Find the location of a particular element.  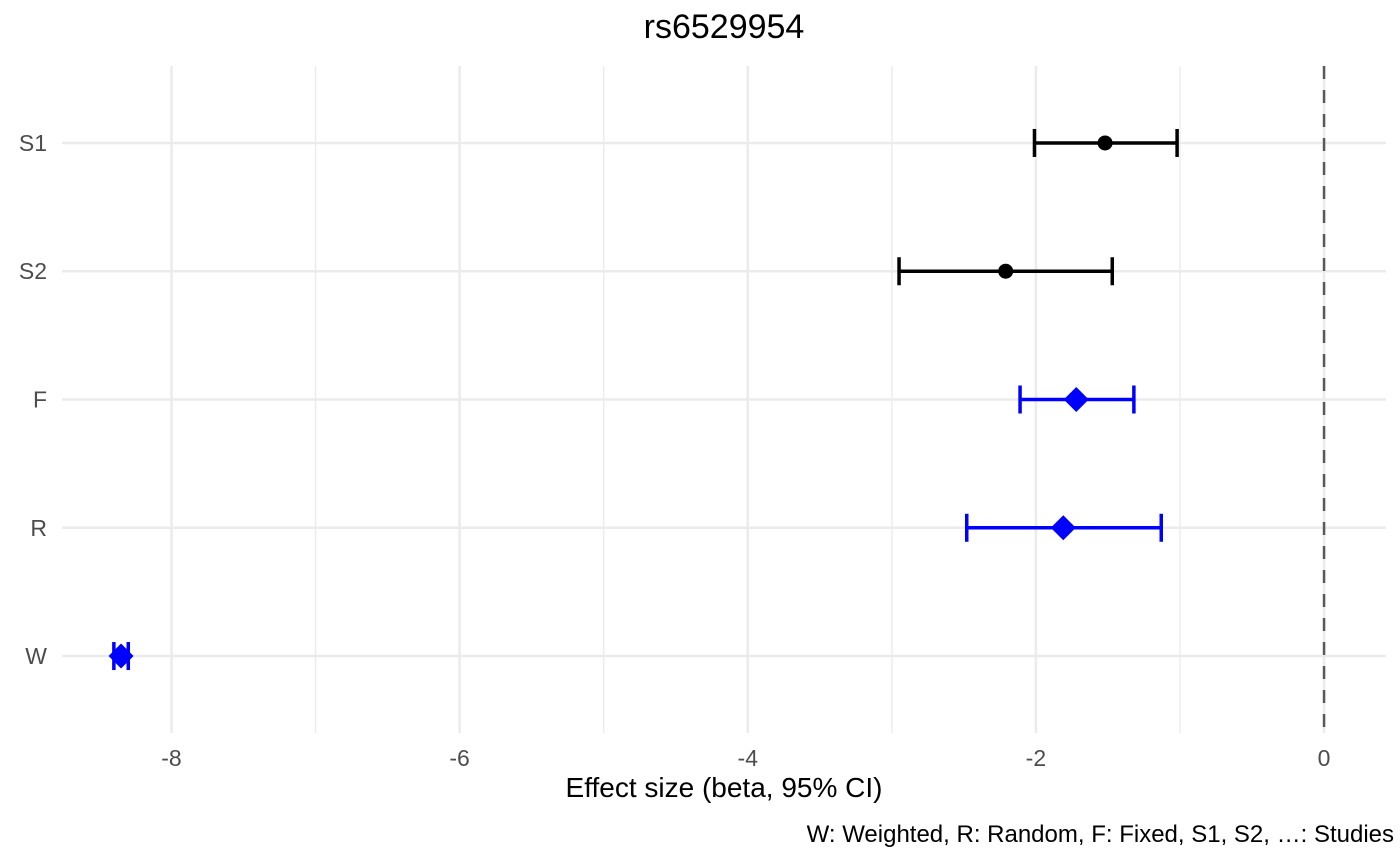

x-axis-tick-label: -4 is located at coordinates (748, 758).